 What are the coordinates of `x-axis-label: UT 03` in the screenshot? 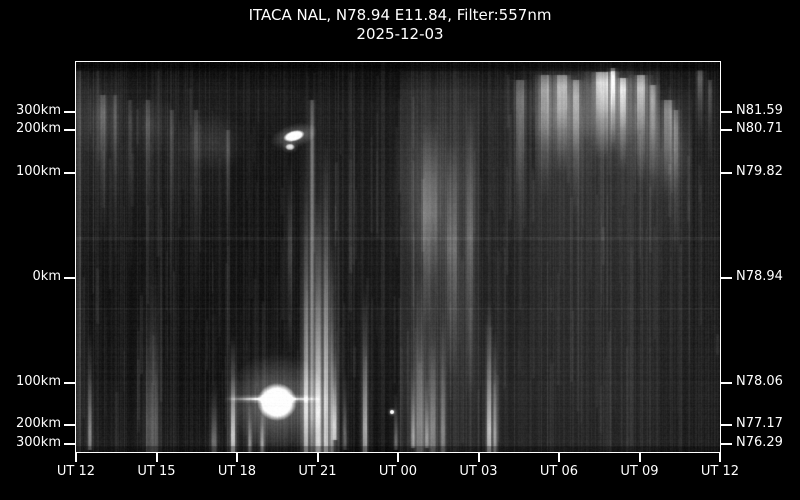 It's located at (478, 471).